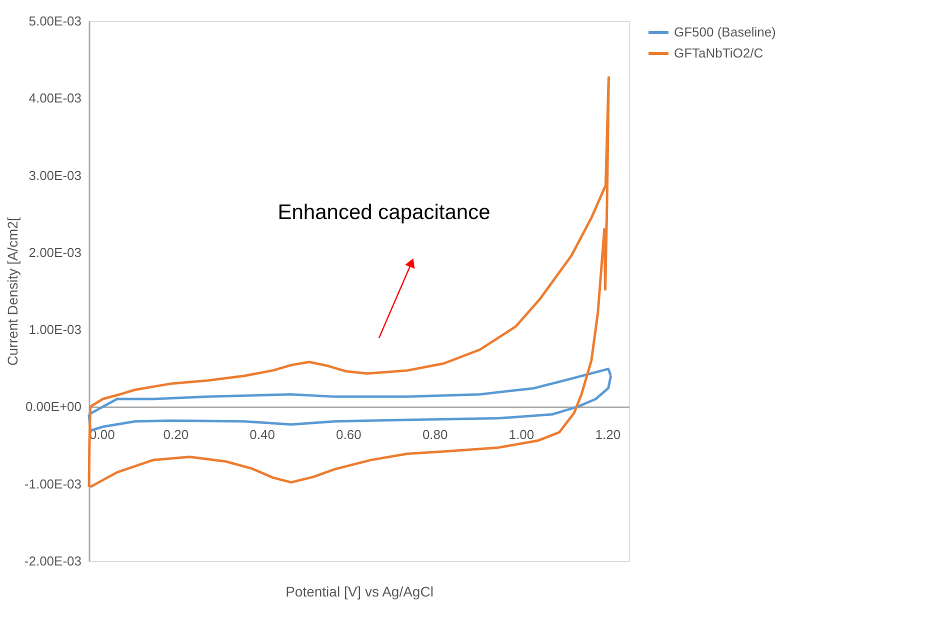  I want to click on y-tick-label: 3.00E-03, so click(55, 175).